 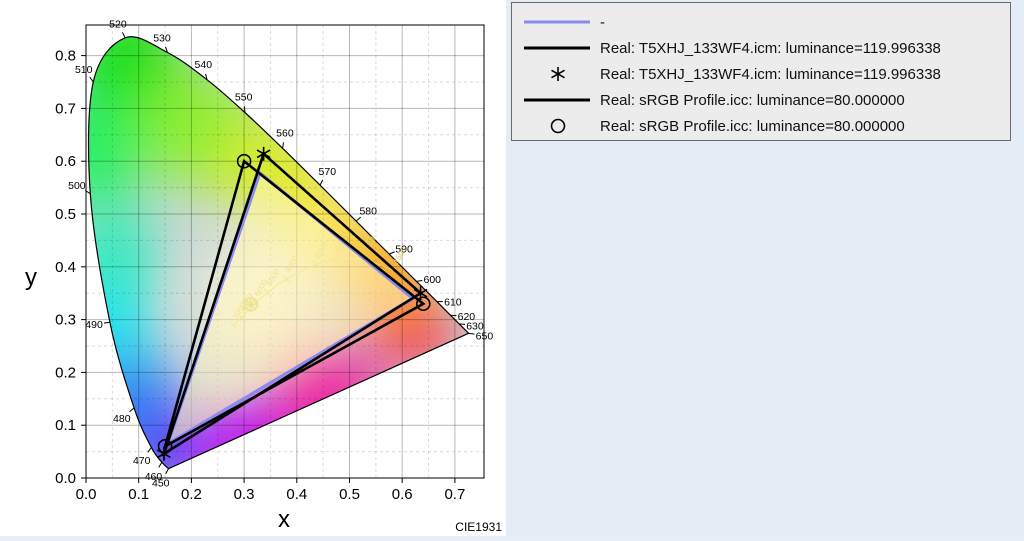 What do you see at coordinates (368, 212) in the screenshot?
I see `wavelength-label: 580` at bounding box center [368, 212].